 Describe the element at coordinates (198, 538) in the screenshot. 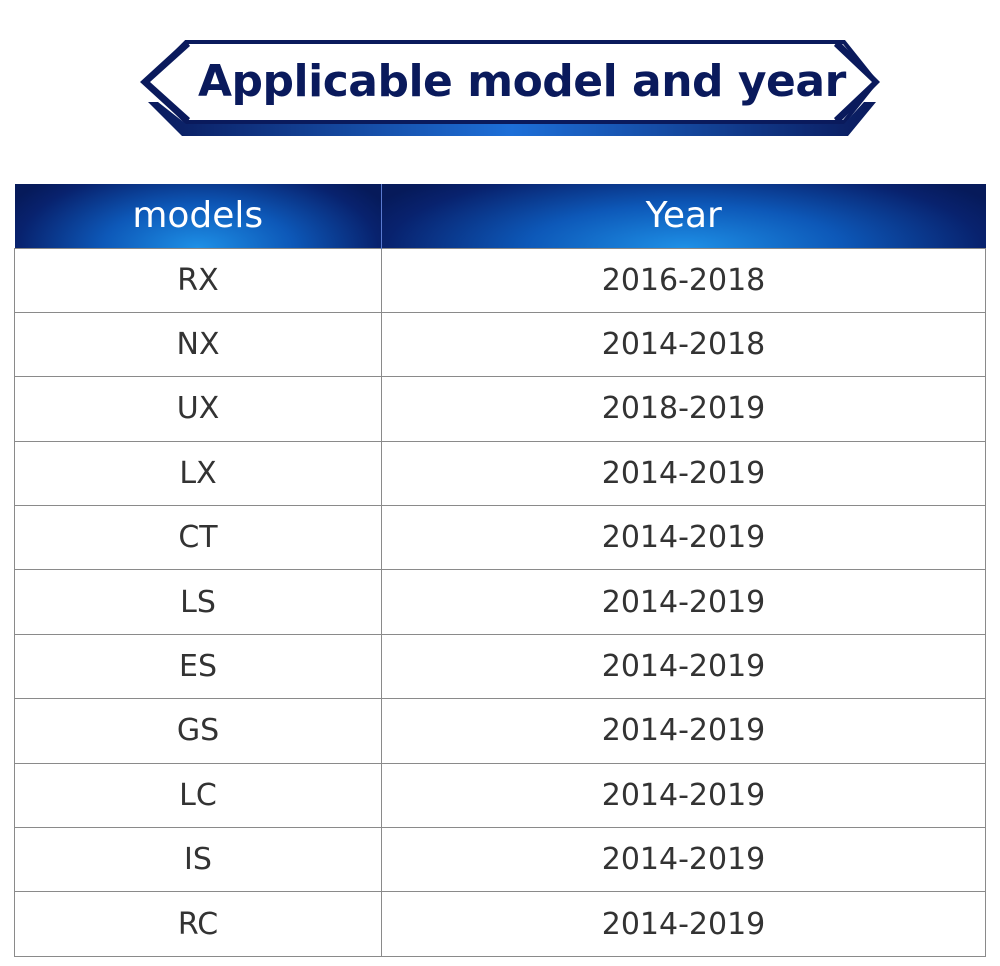

I see `model-cell: CT` at that location.